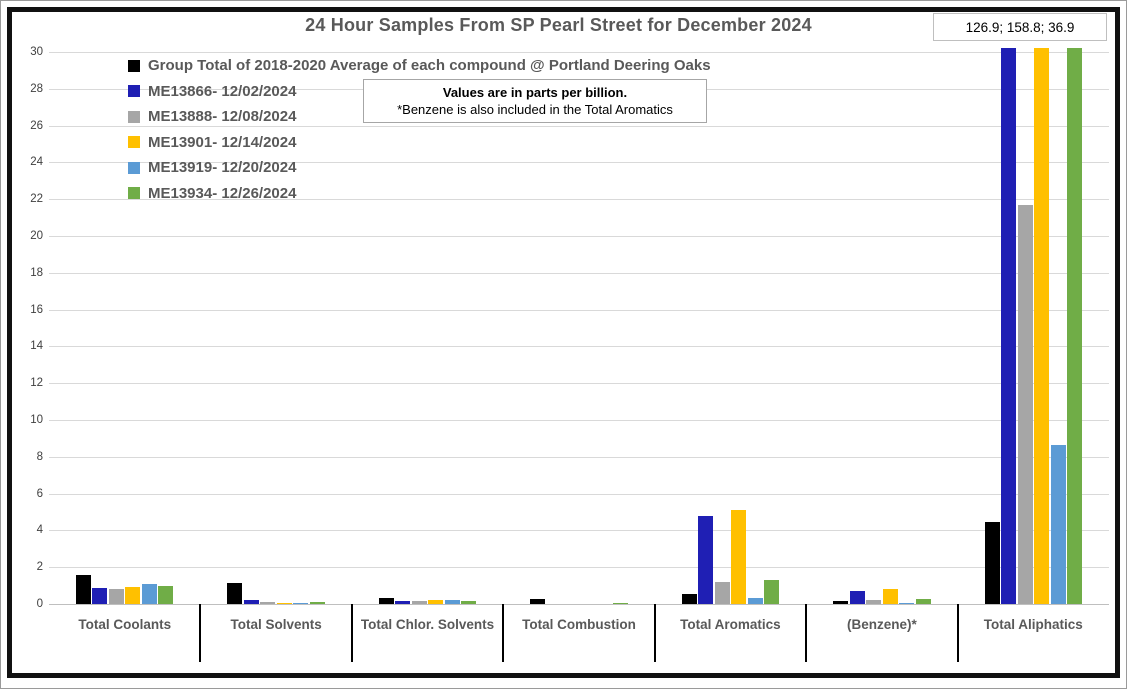 The width and height of the screenshot is (1127, 689). I want to click on legend-item: ME13934- 12/26/2024, so click(419, 194).